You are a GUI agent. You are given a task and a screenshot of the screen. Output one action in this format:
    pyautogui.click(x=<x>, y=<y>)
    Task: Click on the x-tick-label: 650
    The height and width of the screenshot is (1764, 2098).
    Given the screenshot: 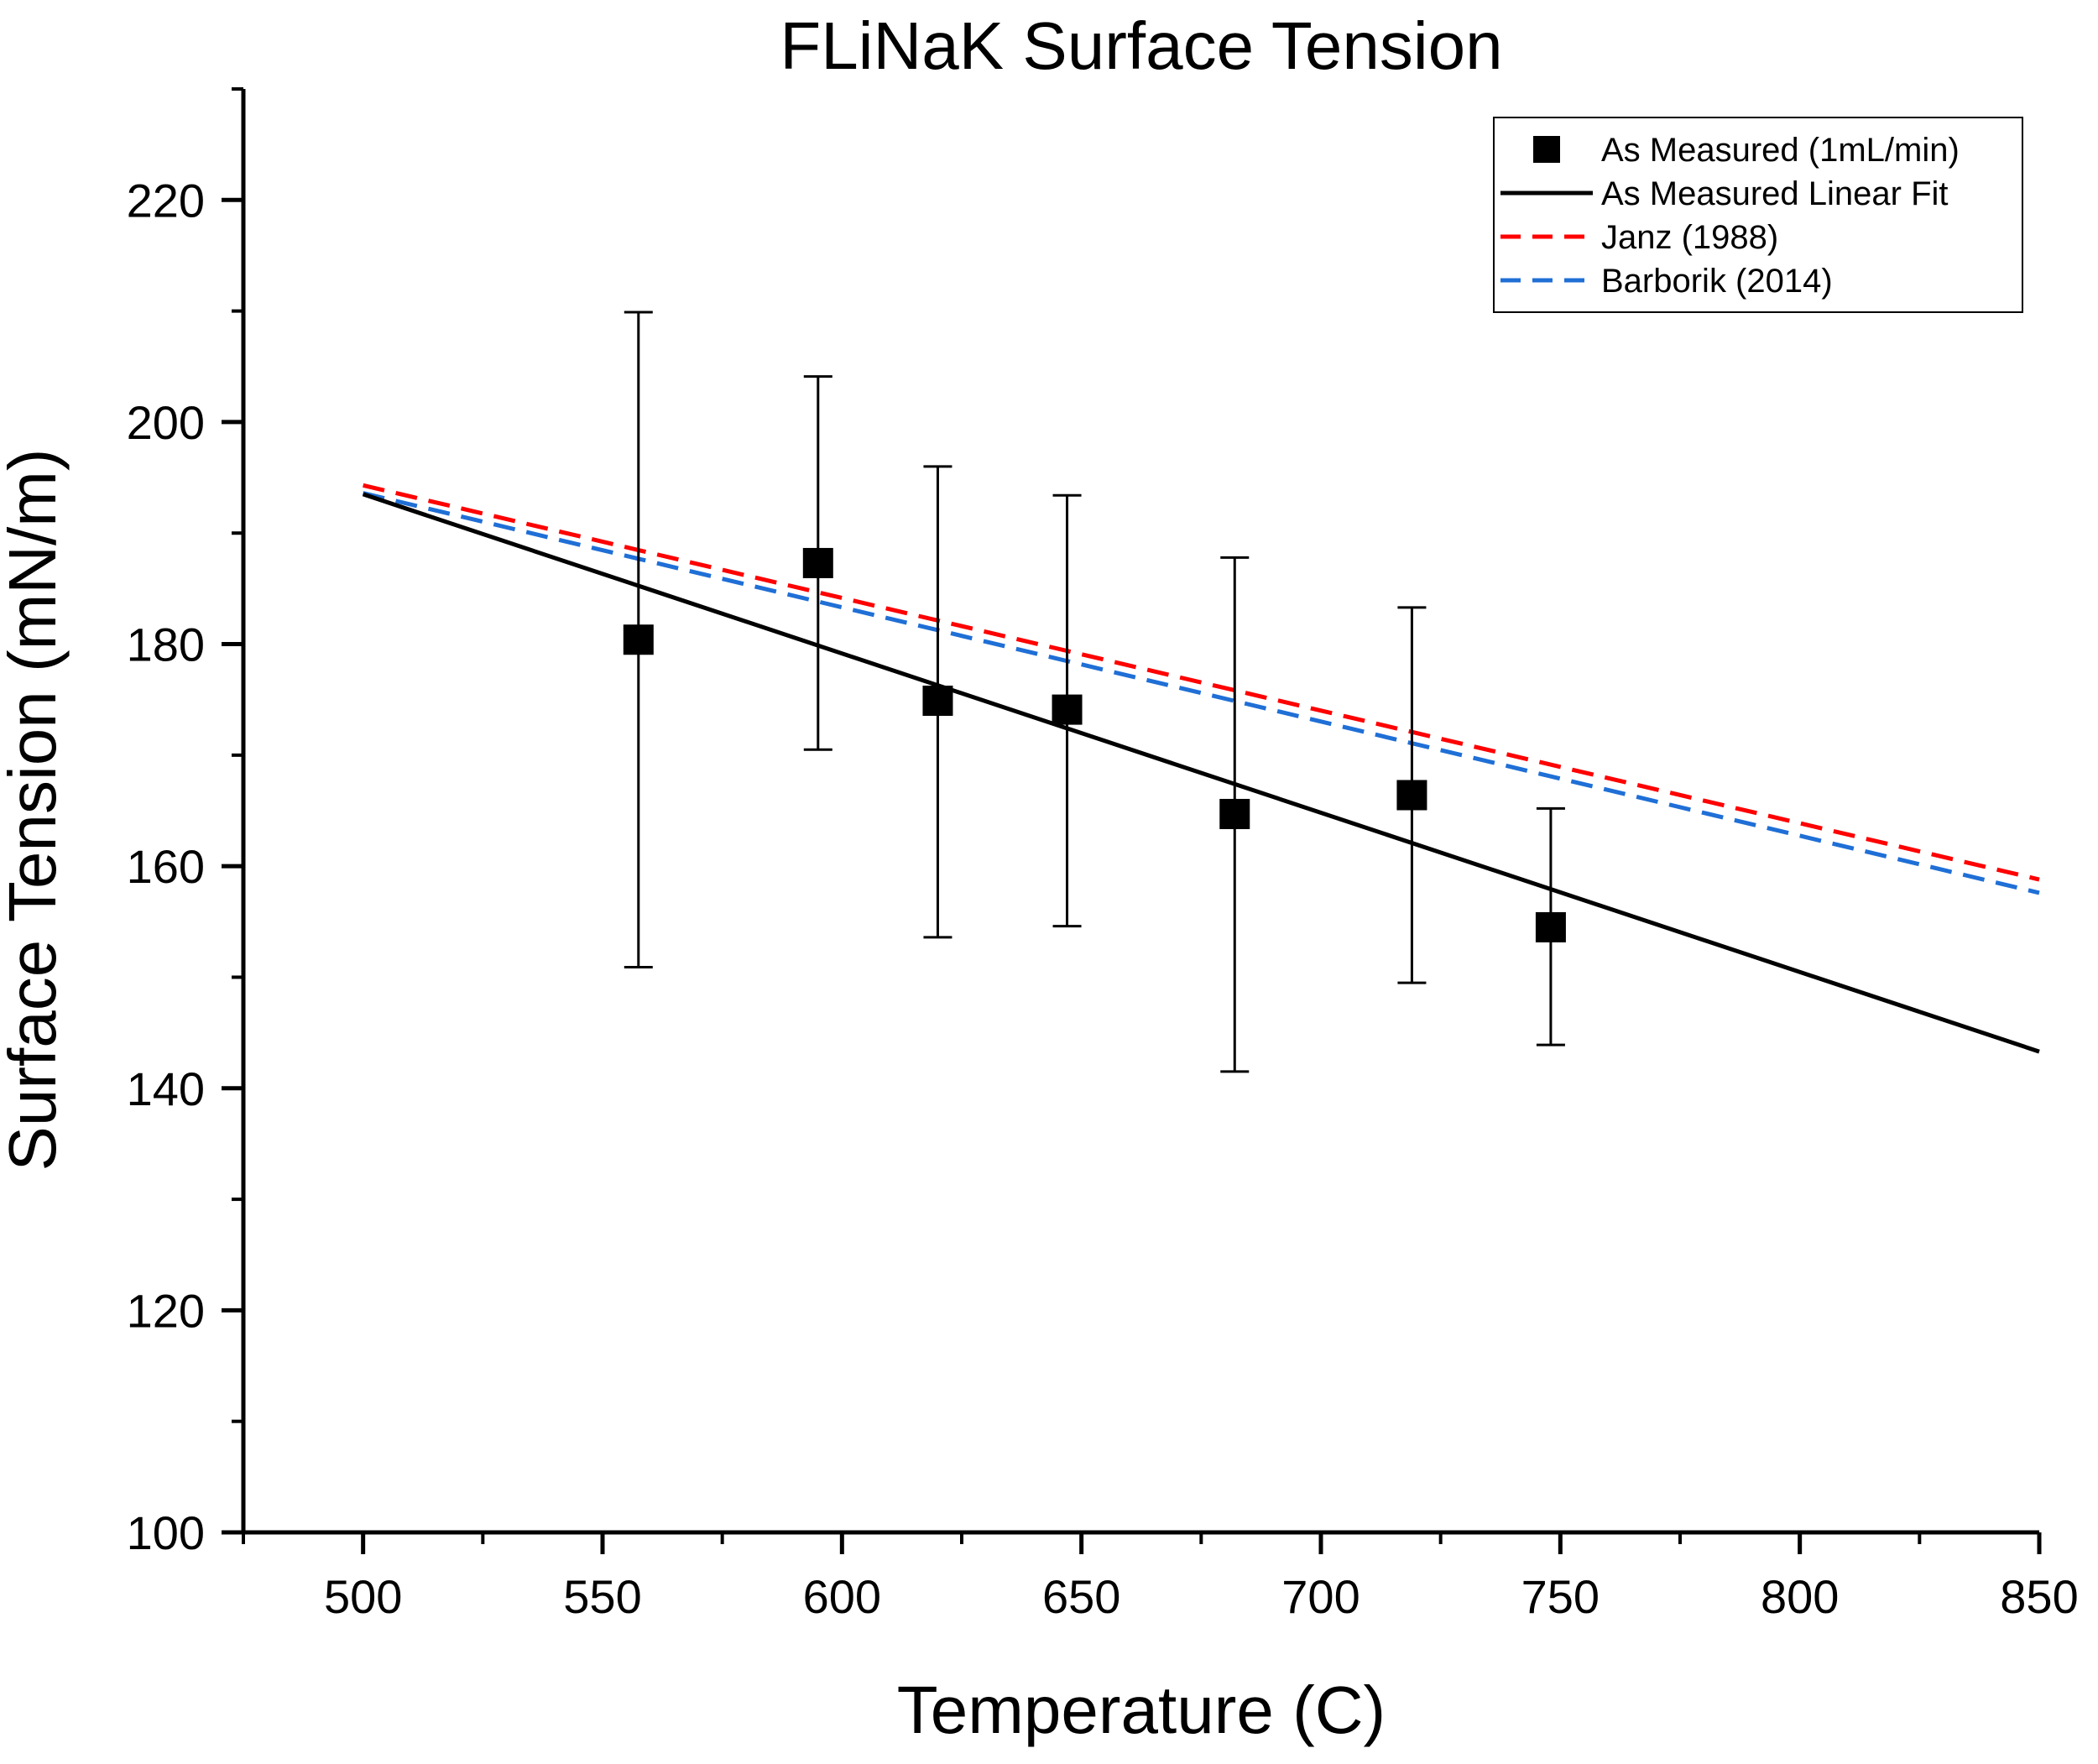 What is the action you would take?
    pyautogui.click(x=1081, y=1596)
    